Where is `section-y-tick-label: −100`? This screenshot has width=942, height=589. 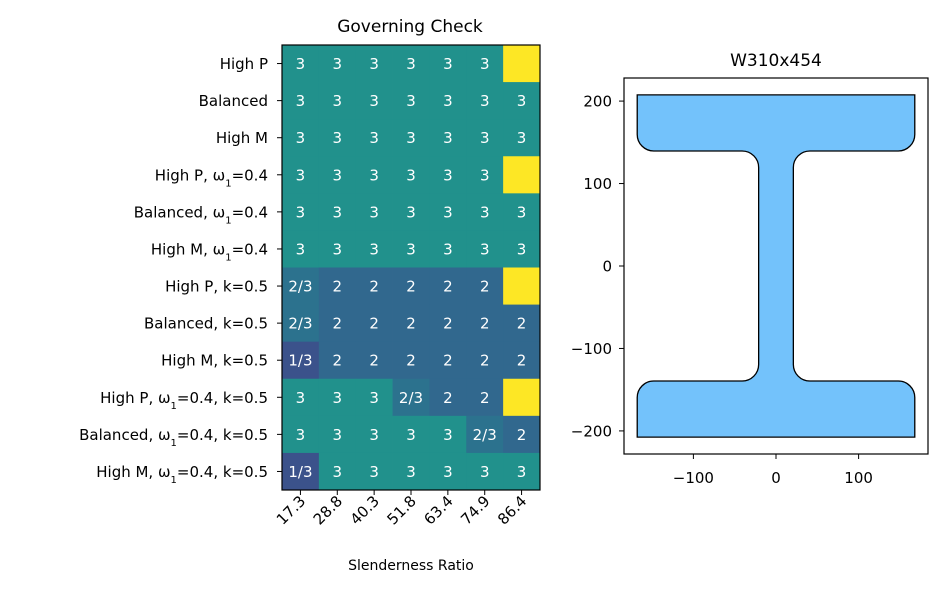
section-y-tick-label: −100 is located at coordinates (591, 349).